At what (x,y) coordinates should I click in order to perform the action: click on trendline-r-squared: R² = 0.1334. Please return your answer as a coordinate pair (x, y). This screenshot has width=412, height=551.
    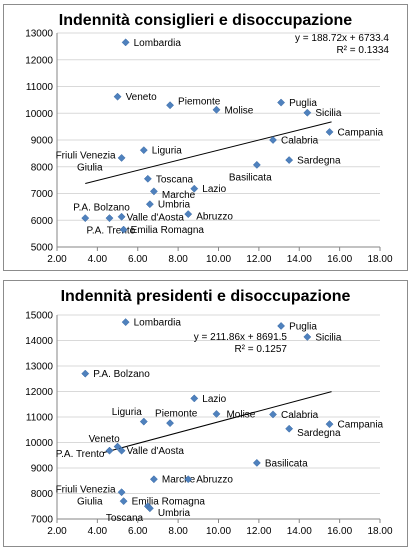
    Looking at the image, I should click on (362, 50).